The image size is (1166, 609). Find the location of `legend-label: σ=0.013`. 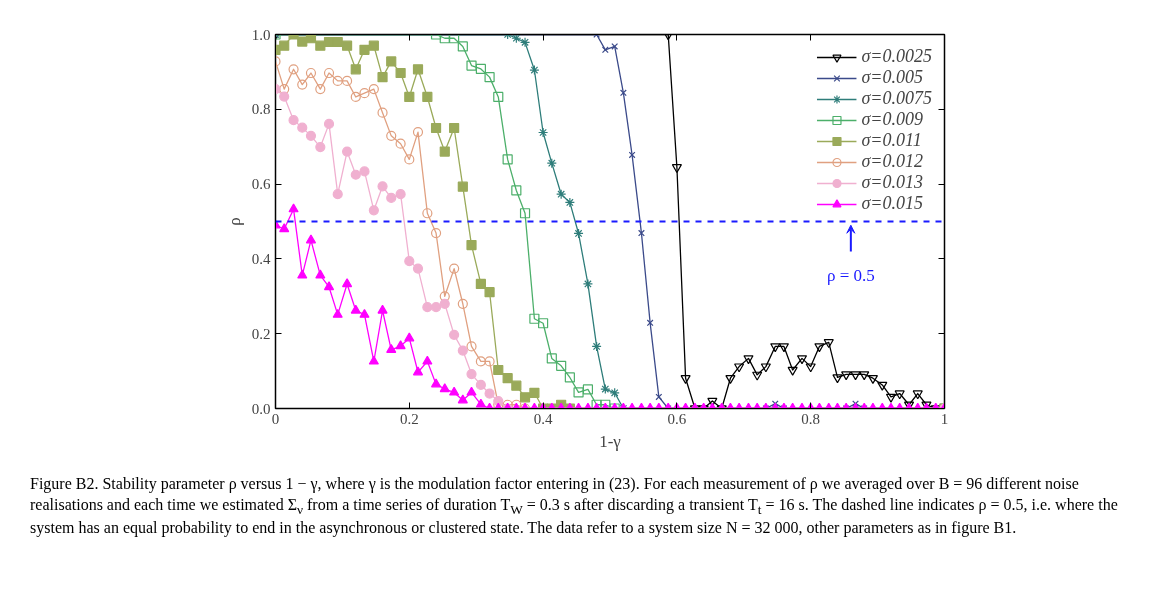

legend-label: σ=0.013 is located at coordinates (892, 182).